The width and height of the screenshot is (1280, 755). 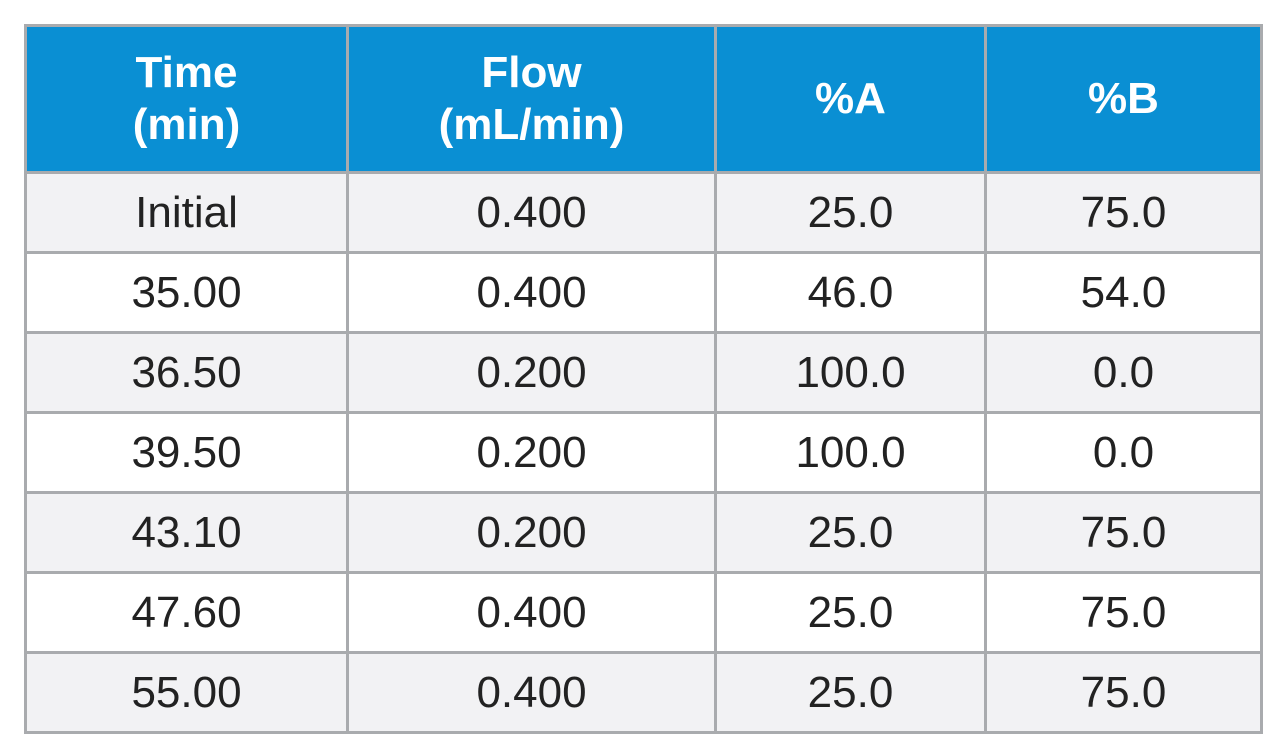 I want to click on cell-time: Initial, so click(x=186, y=212).